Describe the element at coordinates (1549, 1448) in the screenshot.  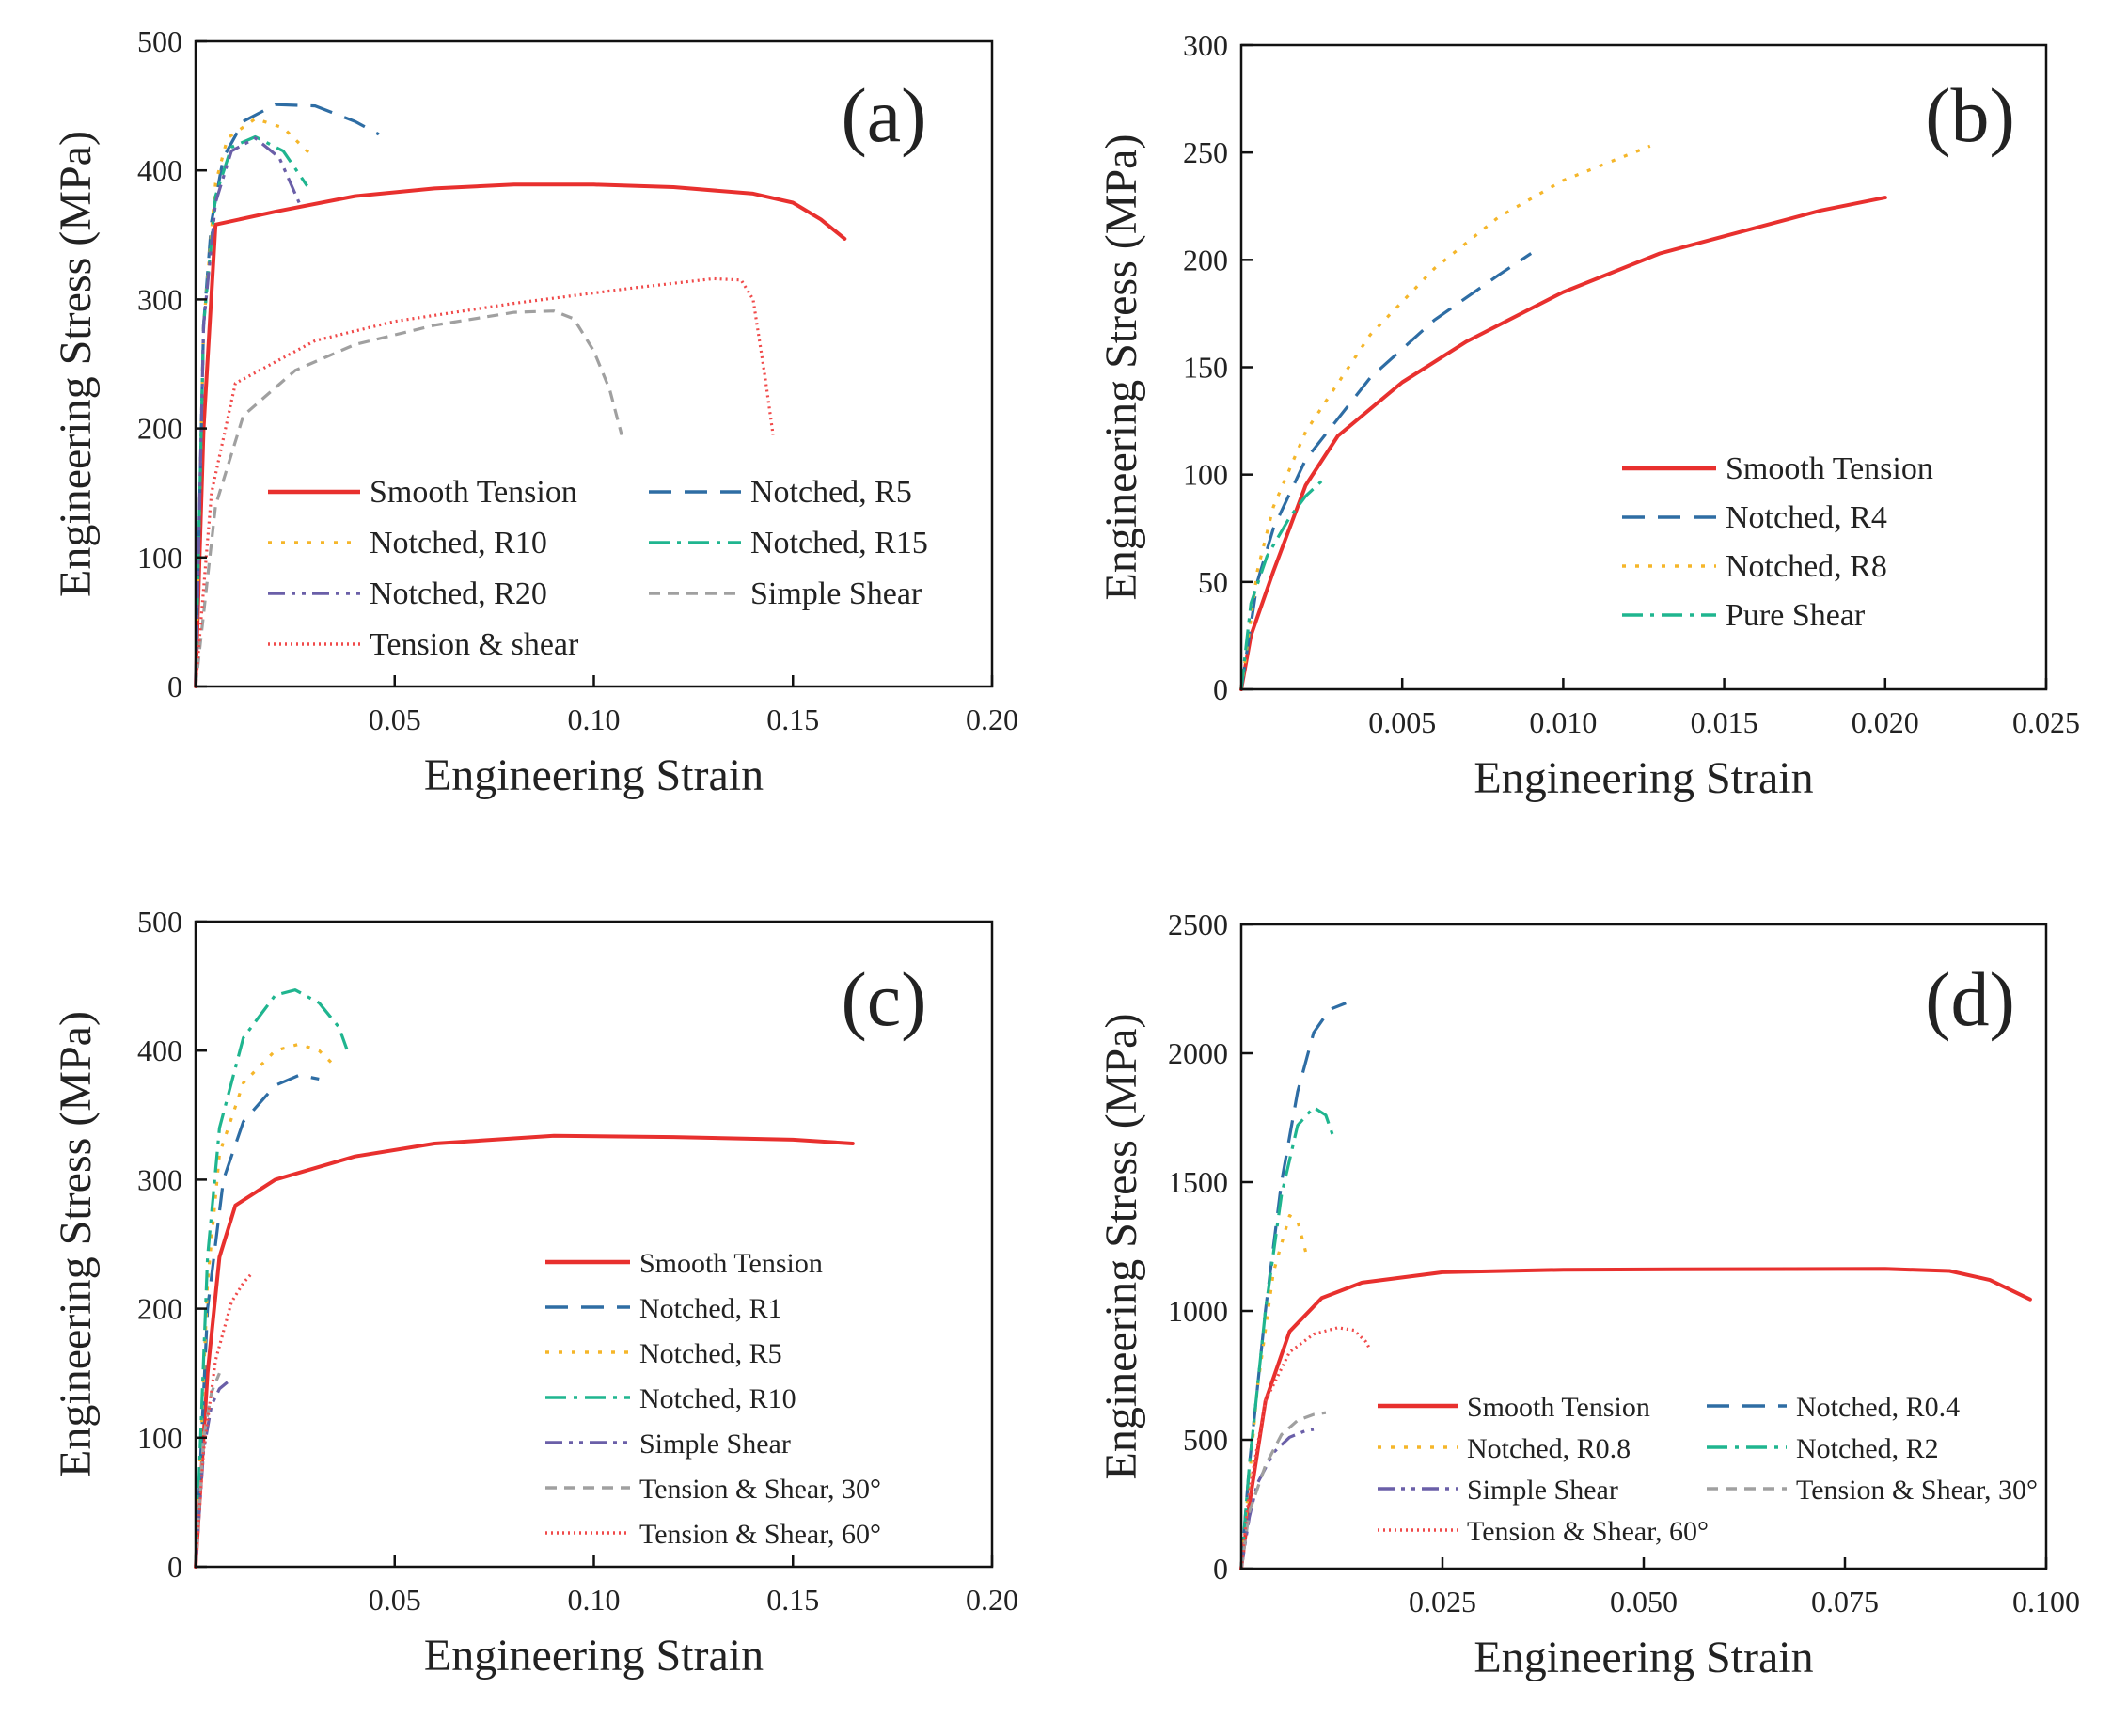
I see `legend-entry-label: Notched, R0.8` at that location.